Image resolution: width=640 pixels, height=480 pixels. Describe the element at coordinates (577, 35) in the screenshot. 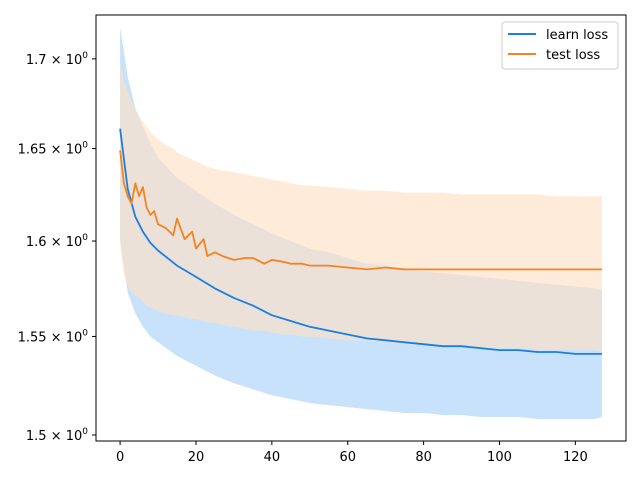

I see `learn-loss-legend-label: learn loss` at that location.